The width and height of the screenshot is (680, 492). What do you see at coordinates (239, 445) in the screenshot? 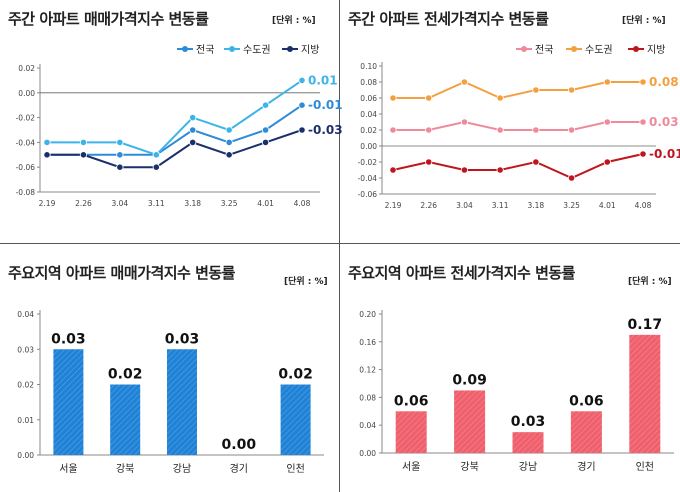
I see `bar-value-label: 0.00` at bounding box center [239, 445].